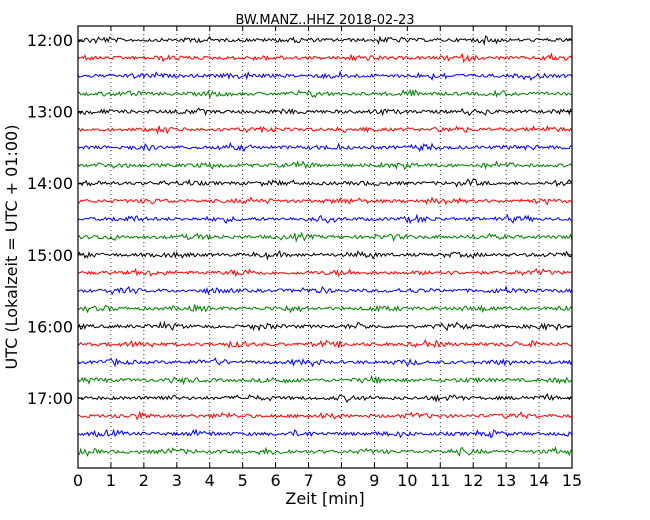  I want to click on chart-title: BW.MANZ..HHZ 2018-02-23, so click(324, 20).